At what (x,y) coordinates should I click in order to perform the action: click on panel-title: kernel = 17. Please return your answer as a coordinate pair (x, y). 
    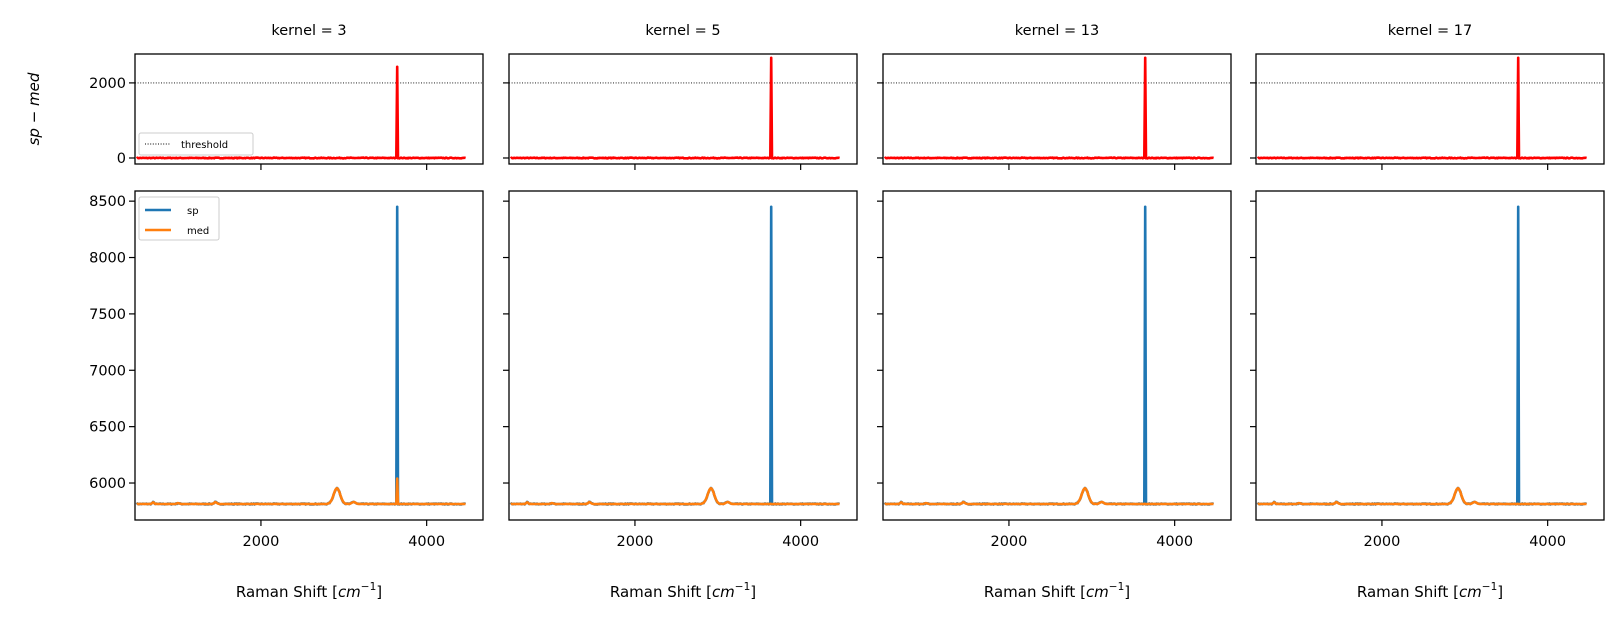
    Looking at the image, I should click on (1430, 31).